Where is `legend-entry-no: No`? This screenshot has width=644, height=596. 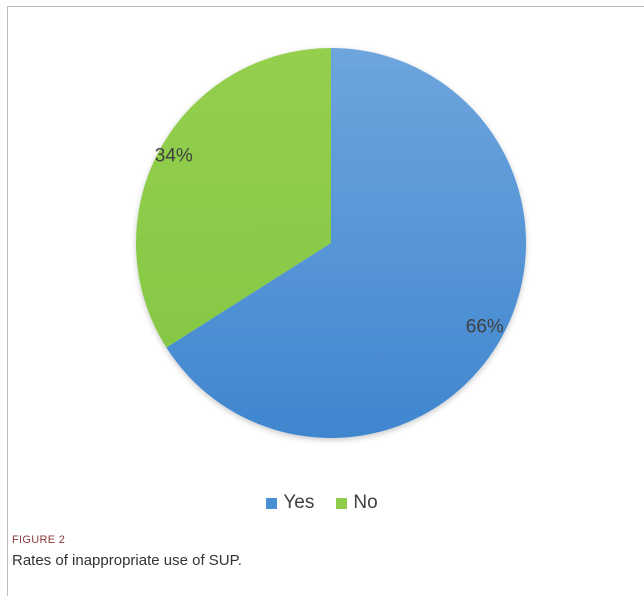 legend-entry-no: No is located at coordinates (357, 503).